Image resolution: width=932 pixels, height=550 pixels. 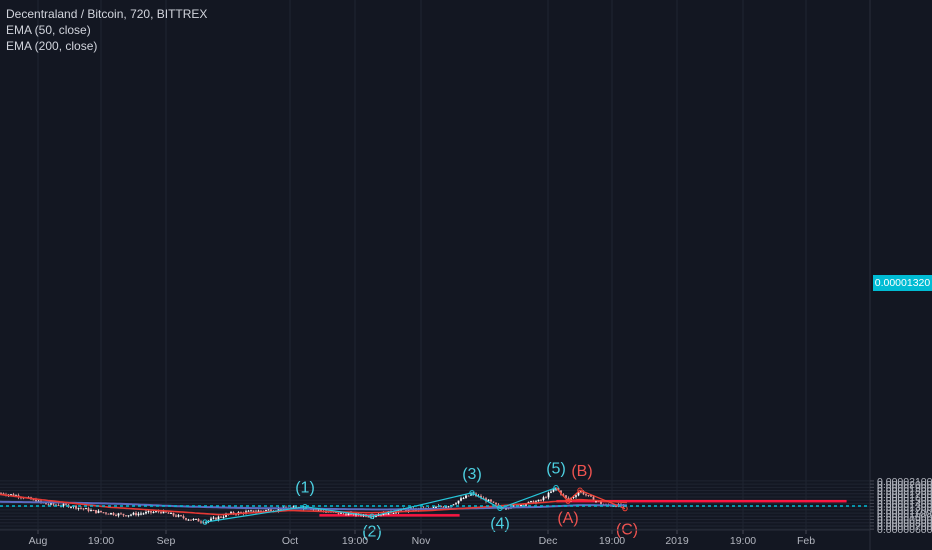 What do you see at coordinates (743, 541) in the screenshot?
I see `time-tick-label: 19:00` at bounding box center [743, 541].